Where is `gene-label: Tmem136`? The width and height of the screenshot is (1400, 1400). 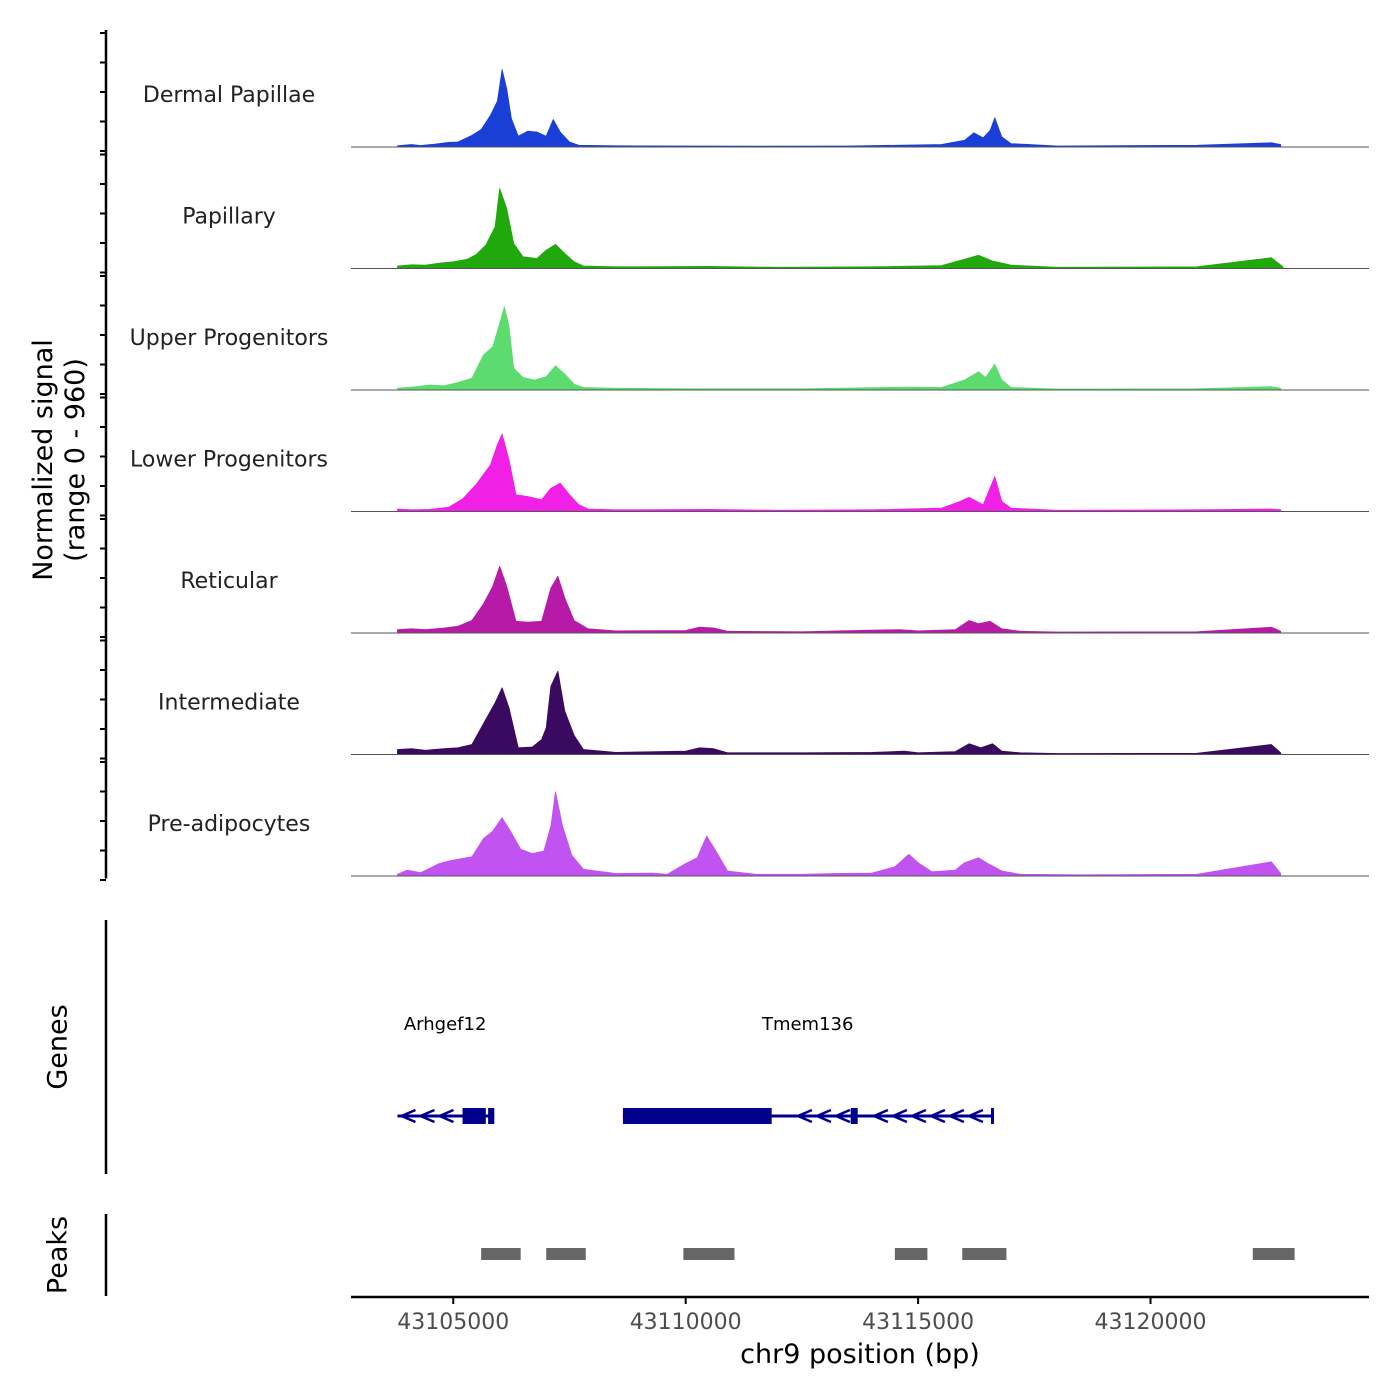 gene-label: Tmem136 is located at coordinates (807, 1024).